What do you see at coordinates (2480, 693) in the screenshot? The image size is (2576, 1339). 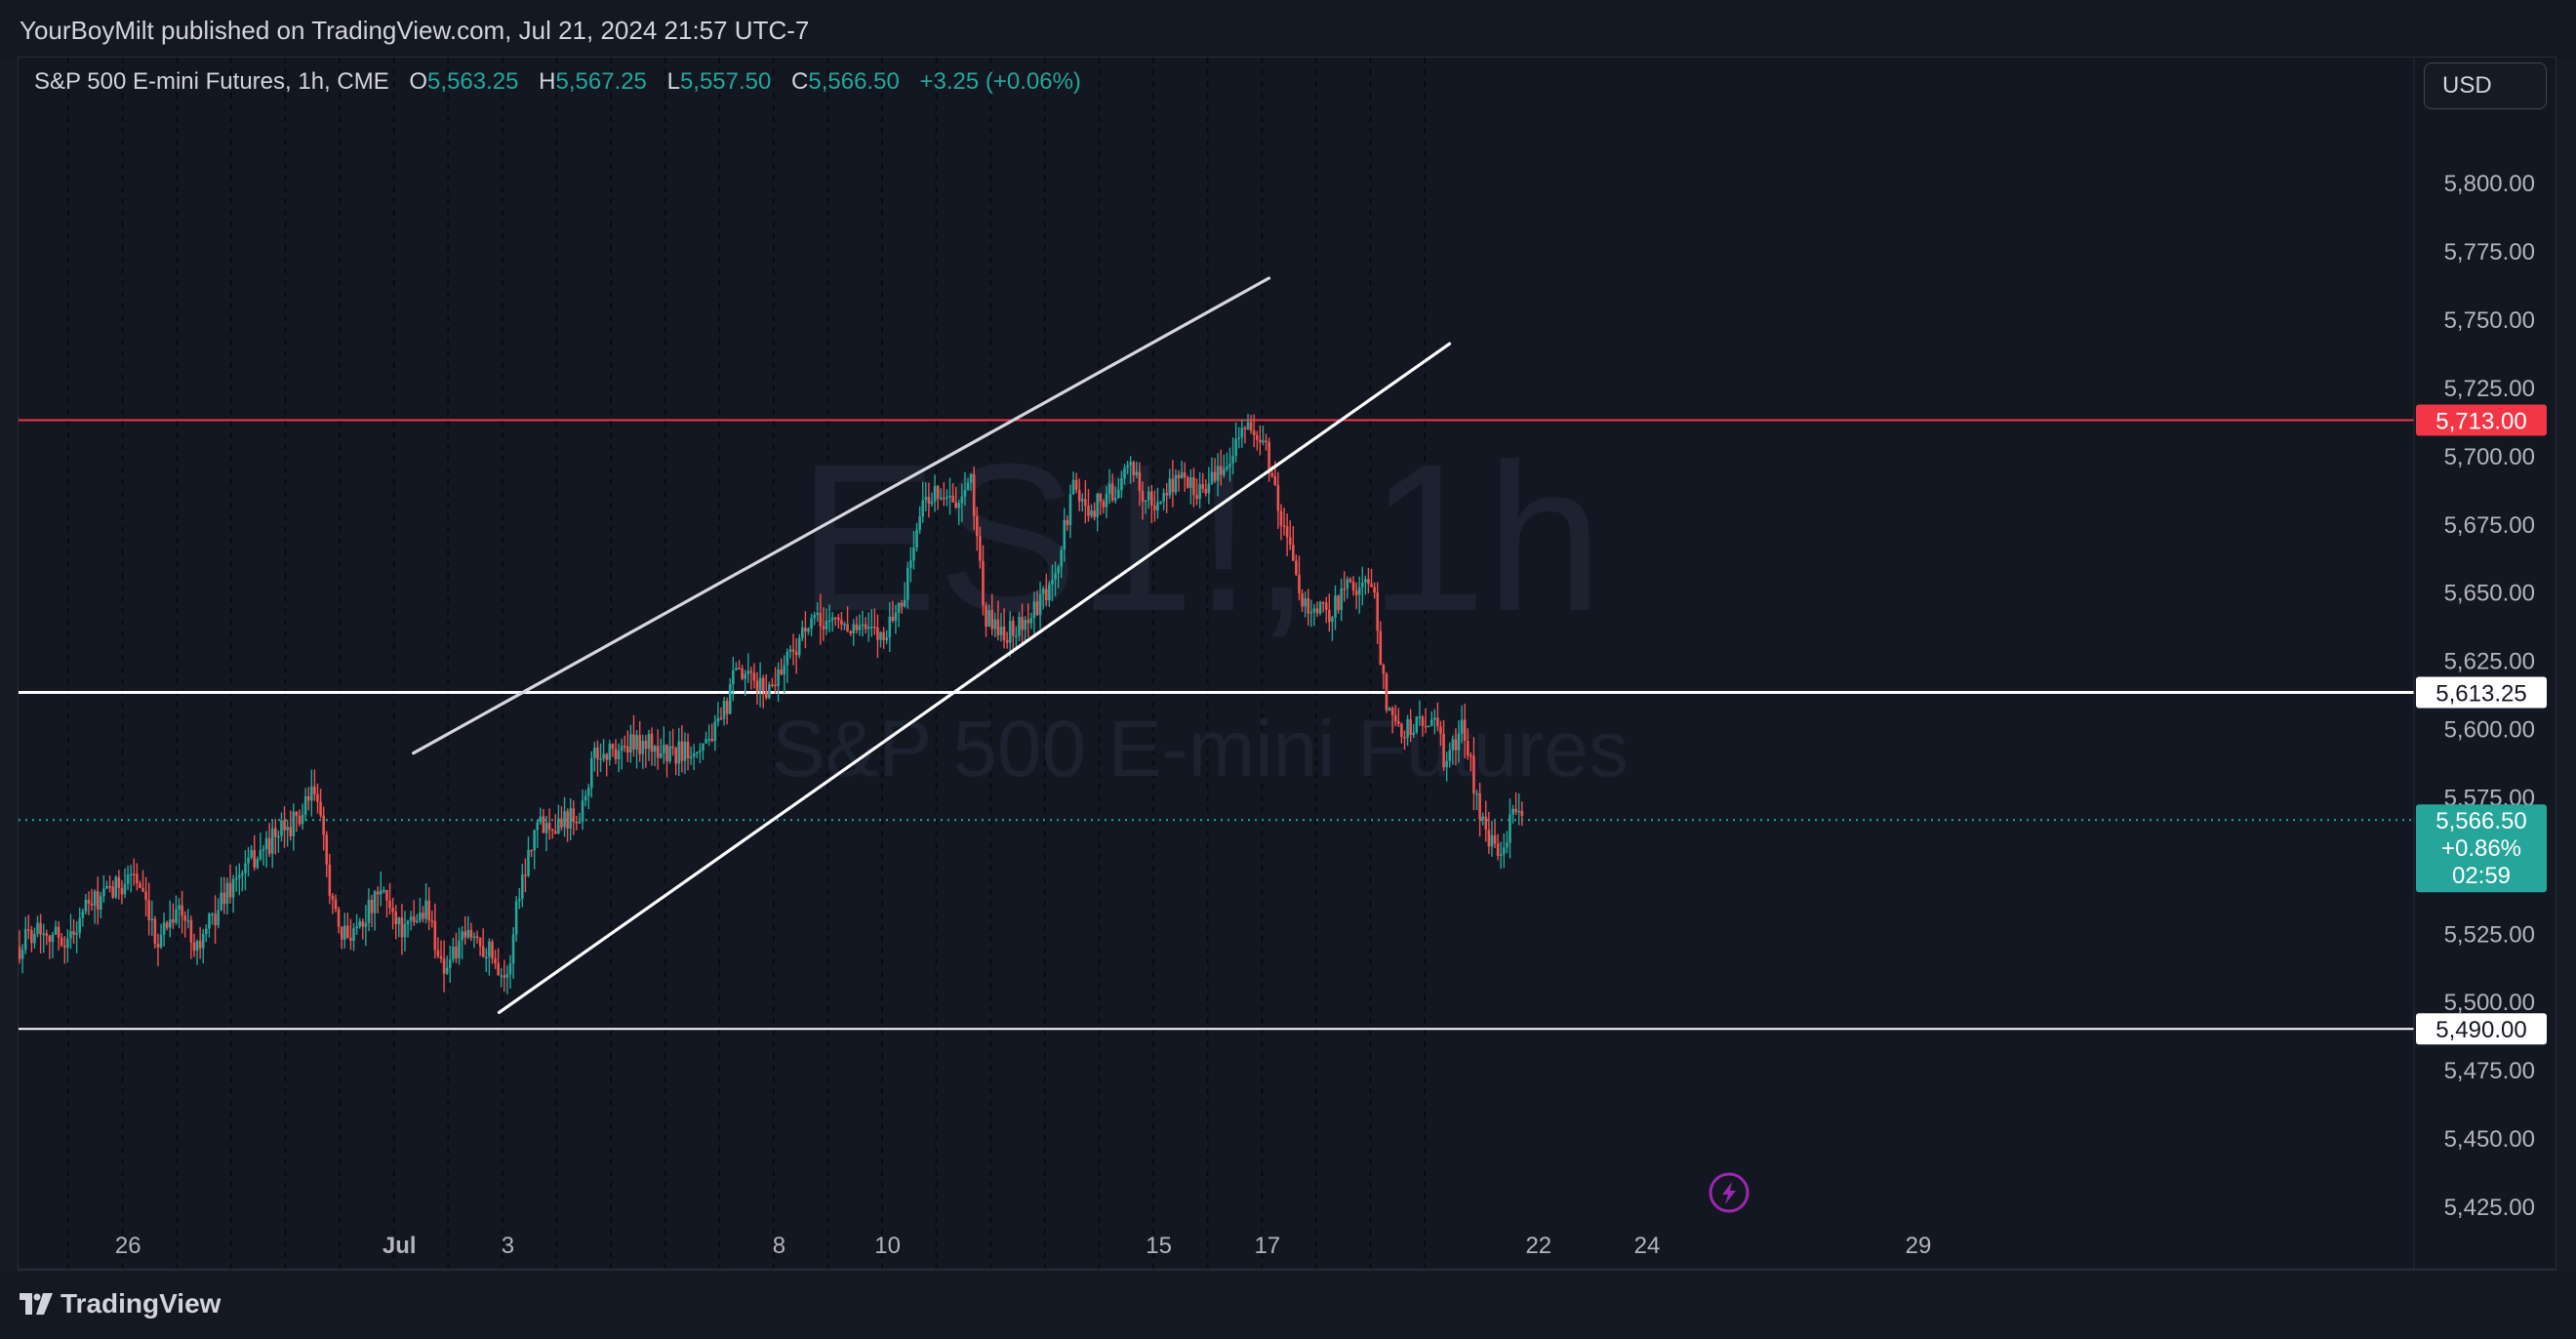 I see `level-price-label: 5,613.25` at bounding box center [2480, 693].